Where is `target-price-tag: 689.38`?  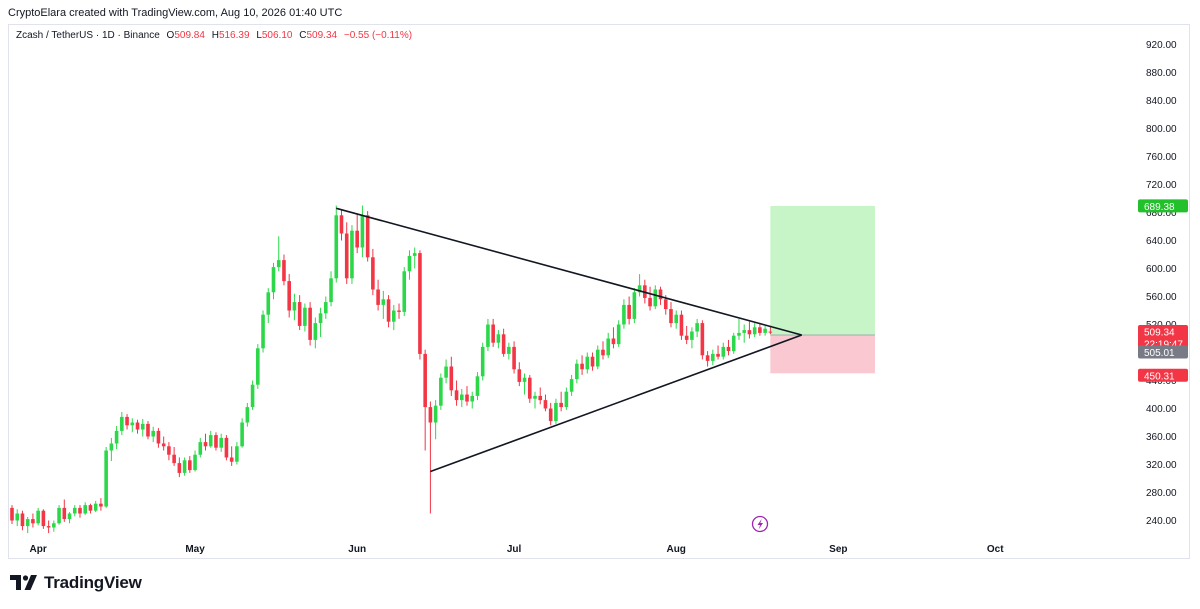 target-price-tag: 689.38 is located at coordinates (1163, 206).